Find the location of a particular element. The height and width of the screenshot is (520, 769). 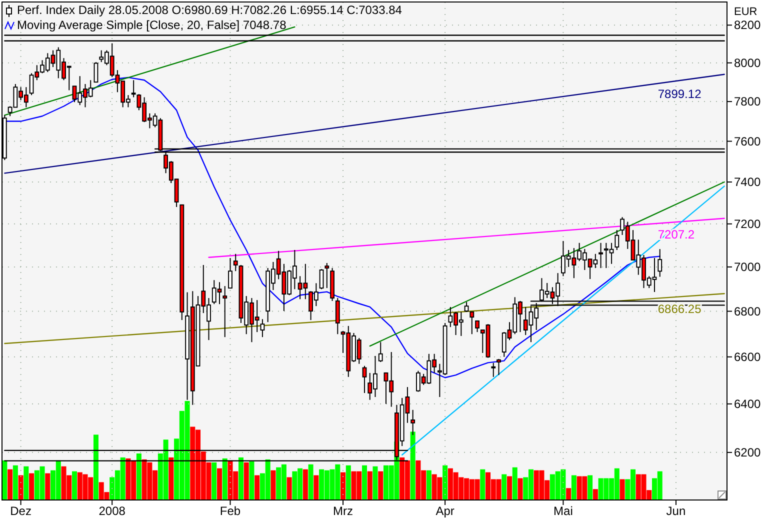

x-tick-label: Apr is located at coordinates (445, 511).